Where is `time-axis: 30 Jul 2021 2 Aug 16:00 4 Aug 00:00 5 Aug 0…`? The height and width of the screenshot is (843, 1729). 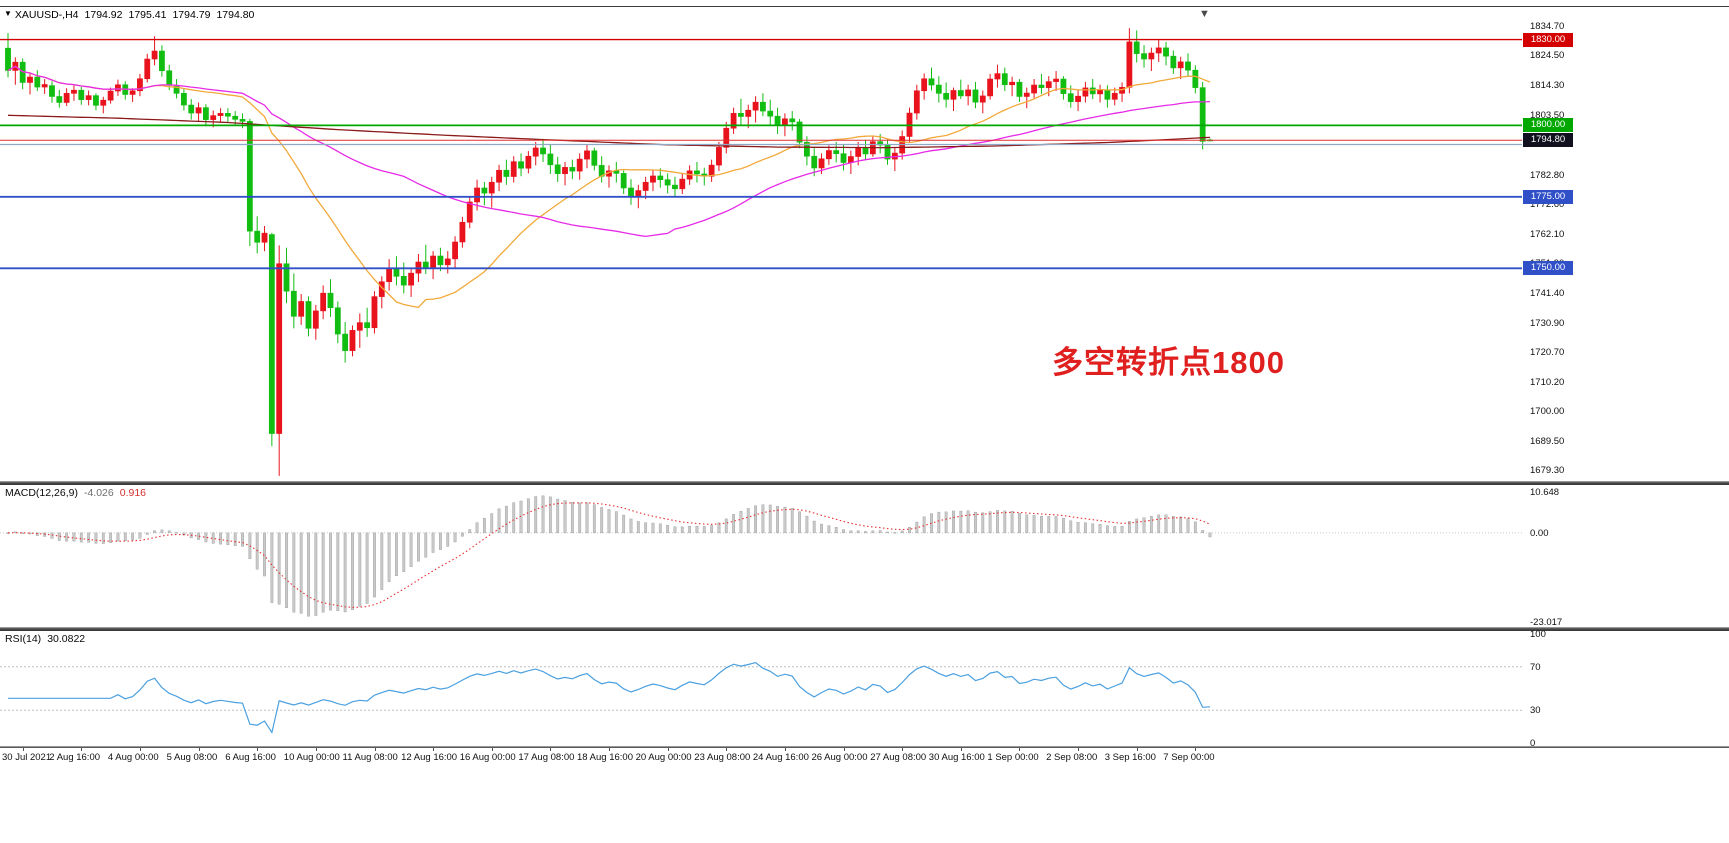
time-axis: 30 Jul 2021 2 Aug 16:00 4 Aug 00:00 5 Aug 0… is located at coordinates (864, 756).